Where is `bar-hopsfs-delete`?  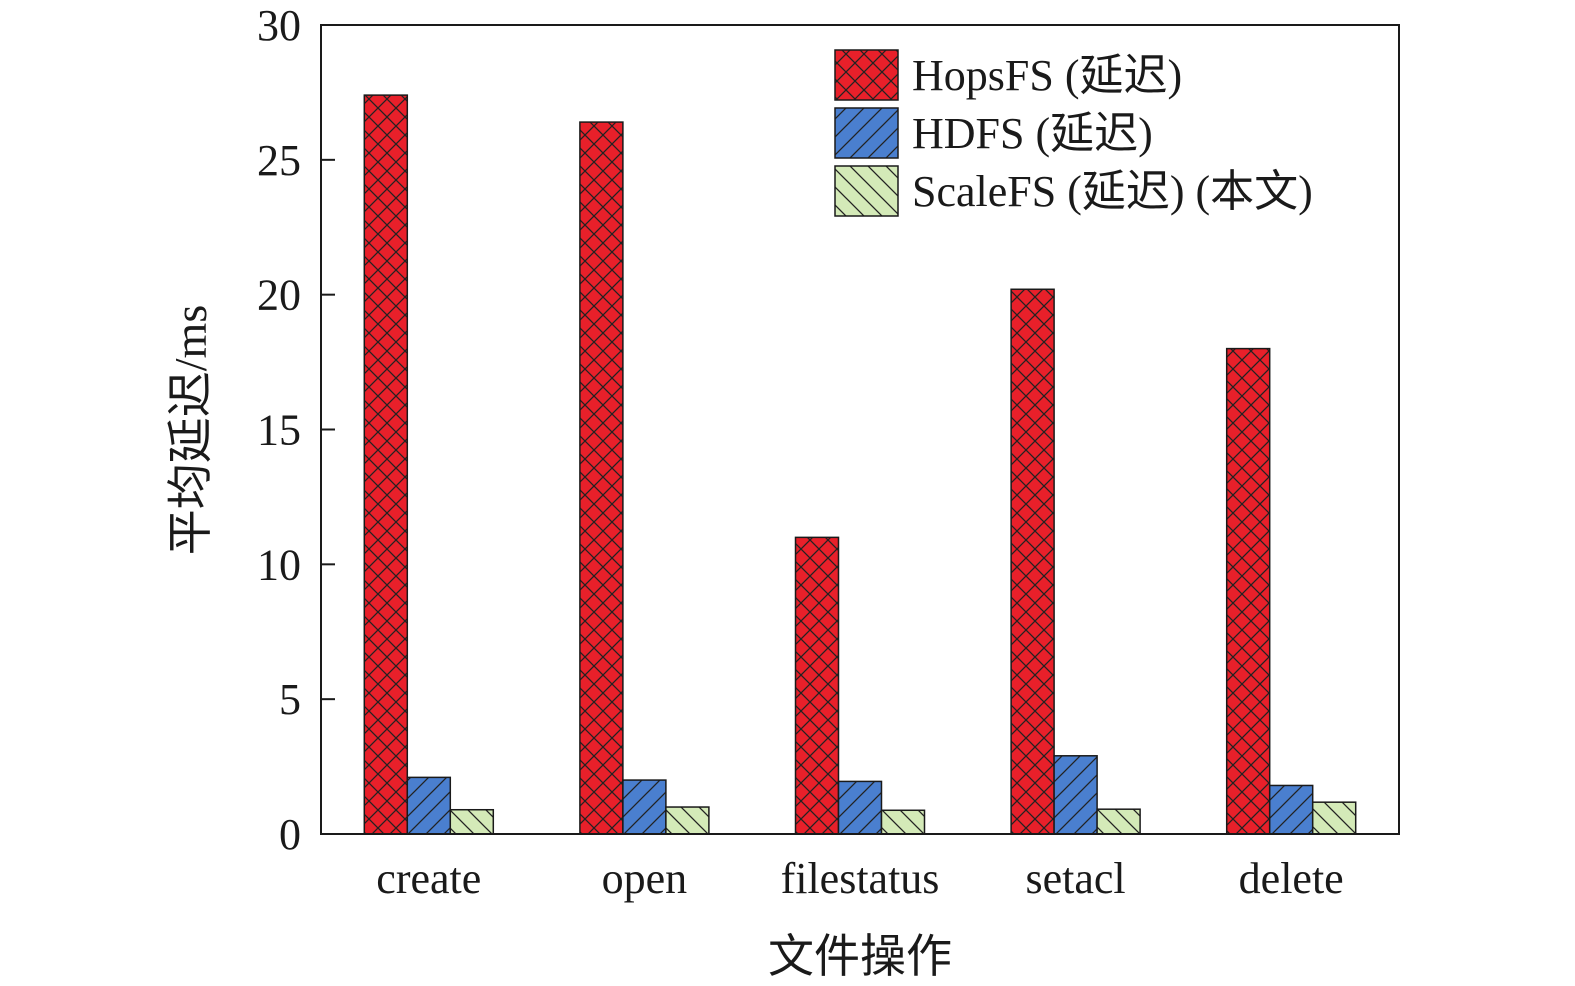
bar-hopsfs-delete is located at coordinates (1248, 591).